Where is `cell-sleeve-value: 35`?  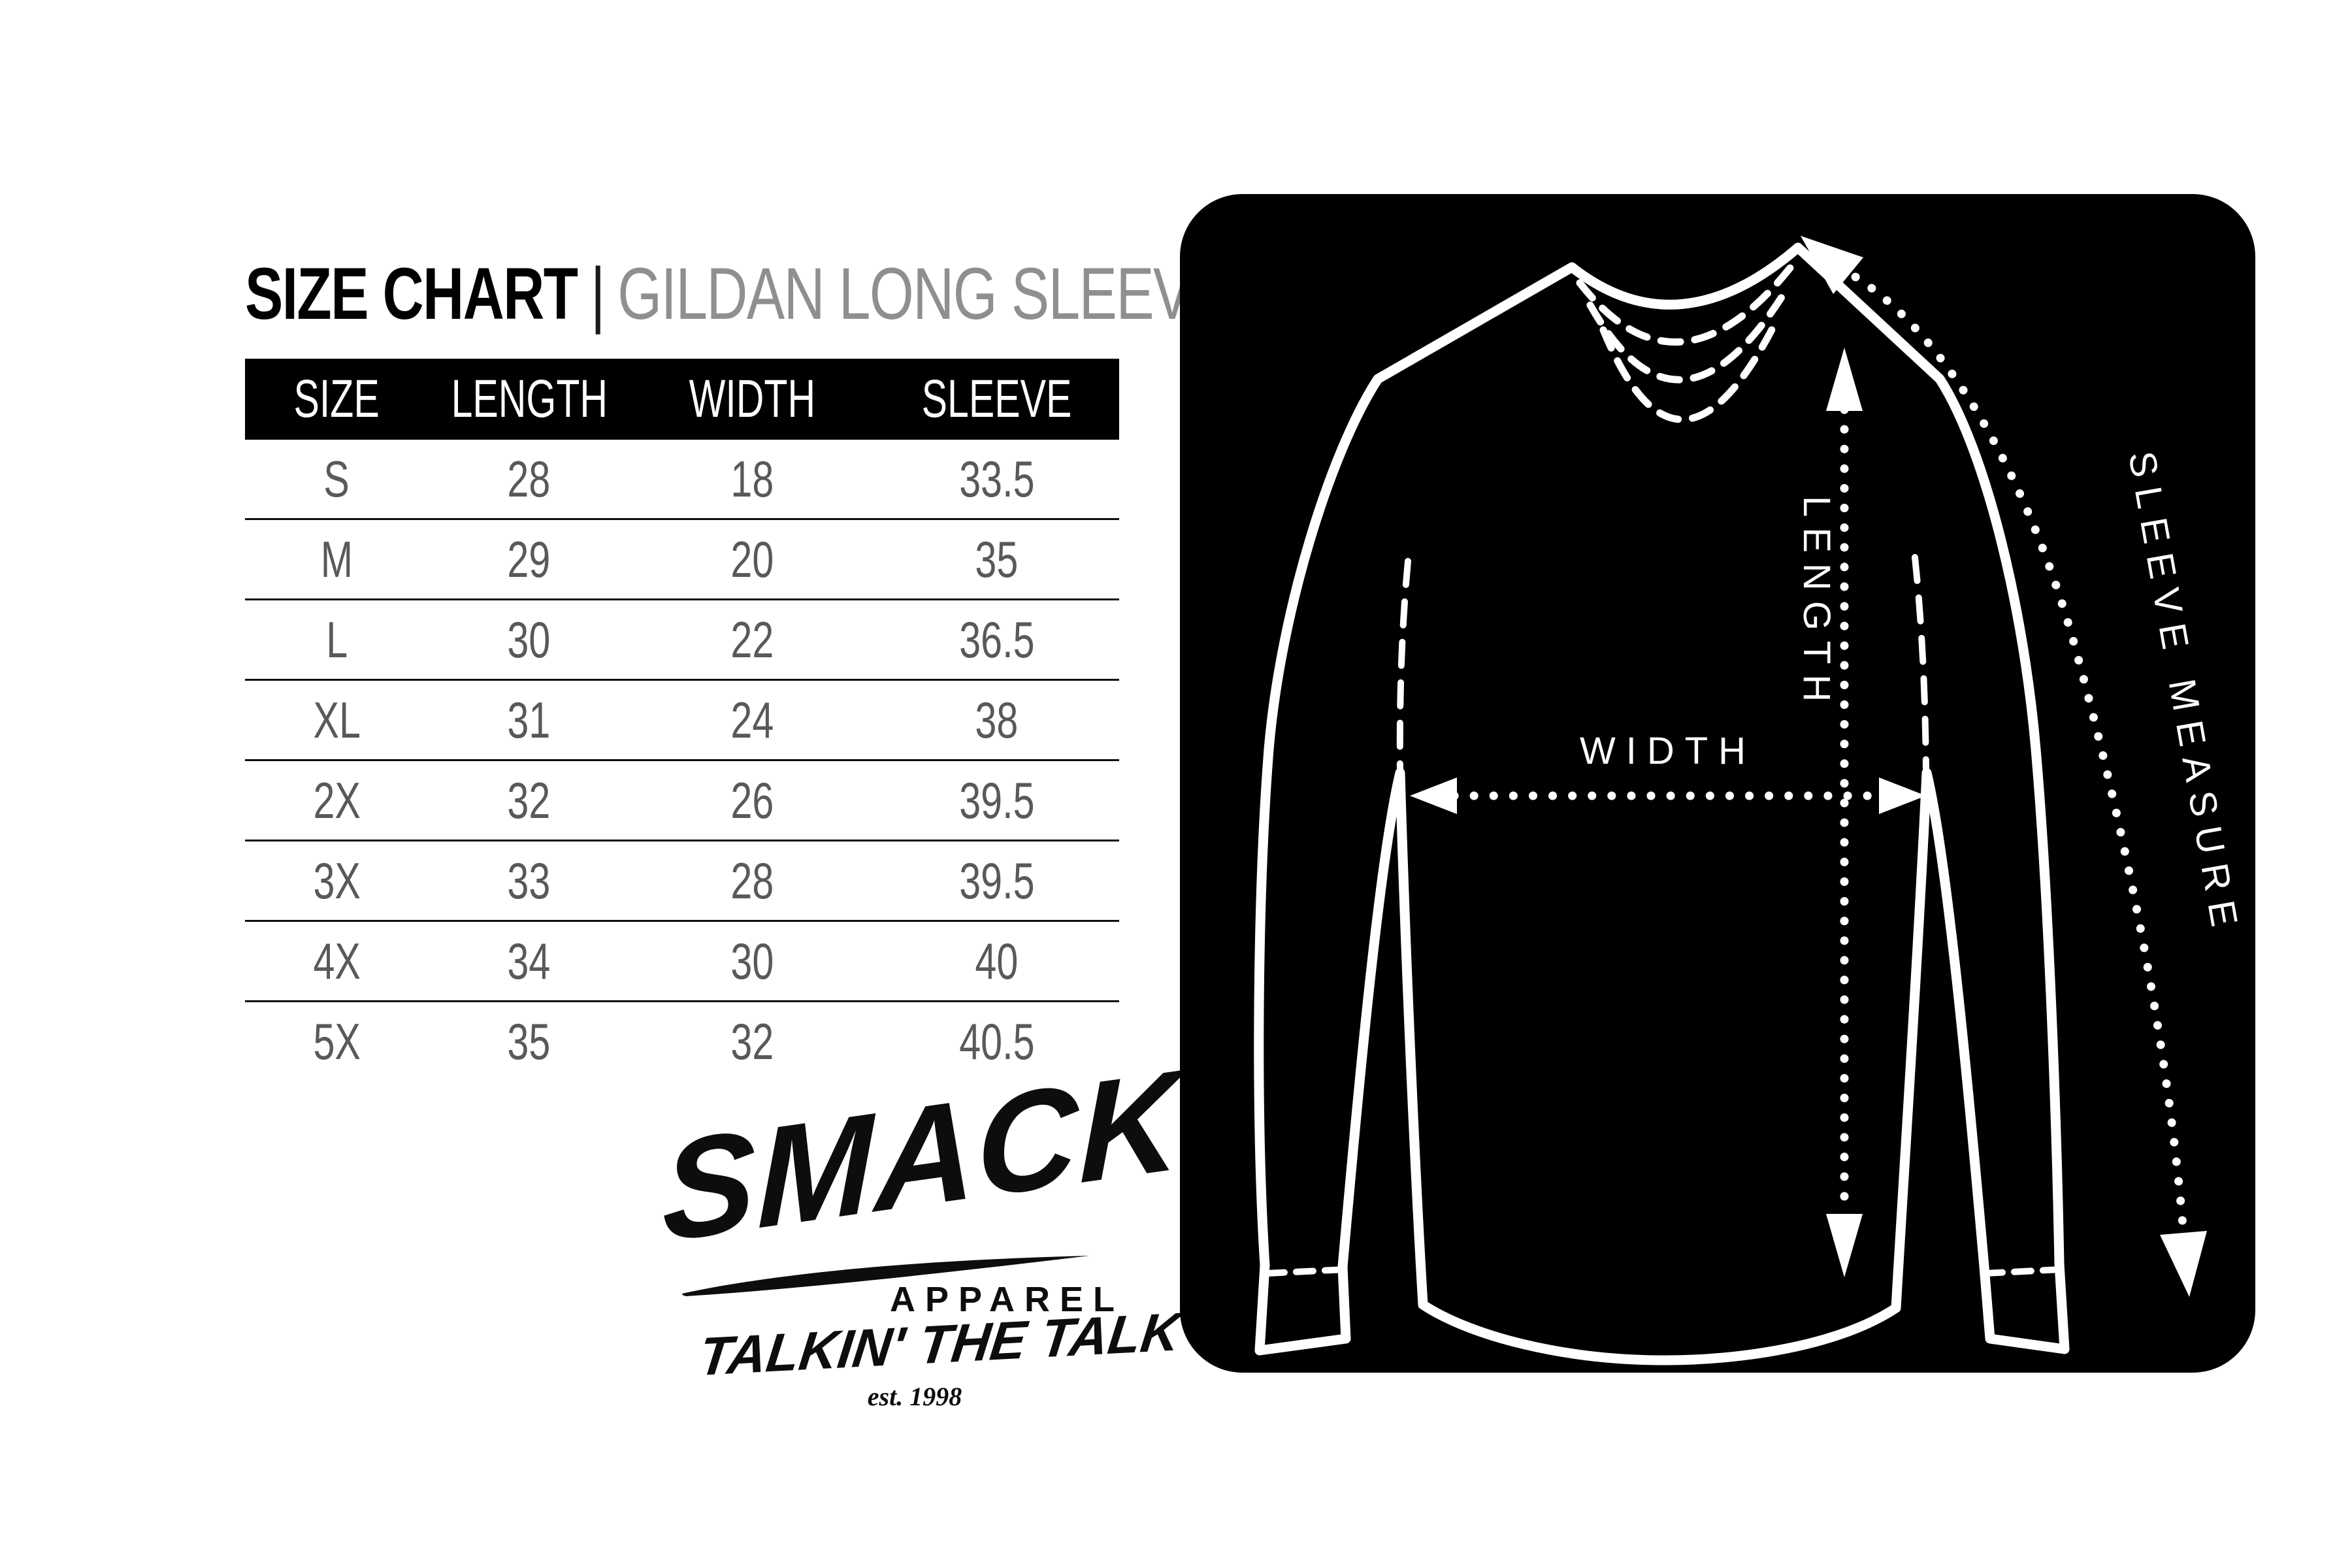 cell-sleeve-value: 35 is located at coordinates (997, 559).